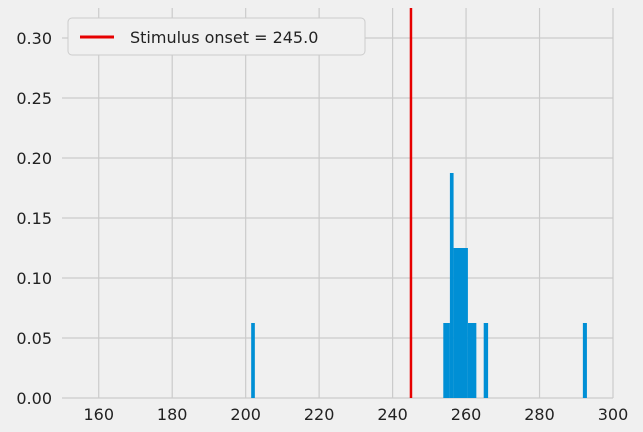 This screenshot has height=432, width=643. Describe the element at coordinates (172, 414) in the screenshot. I see `x-tick-label-1: 180` at that location.